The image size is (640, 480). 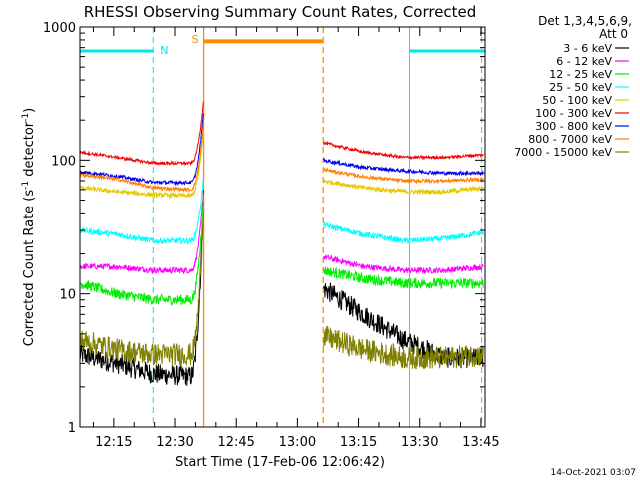 I want to click on saa-label: S, so click(x=195, y=39).